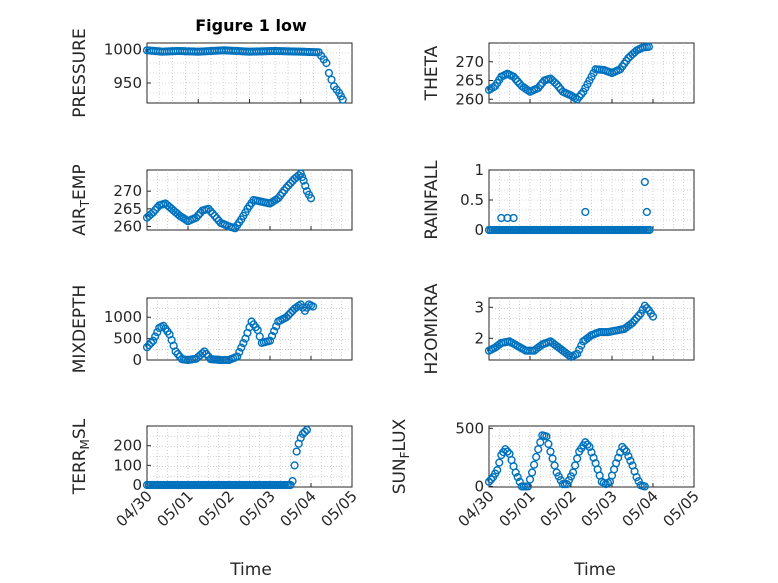 This screenshot has width=778, height=583. Describe the element at coordinates (80, 329) in the screenshot. I see `y-axis-label: MIXDEPTH` at that location.